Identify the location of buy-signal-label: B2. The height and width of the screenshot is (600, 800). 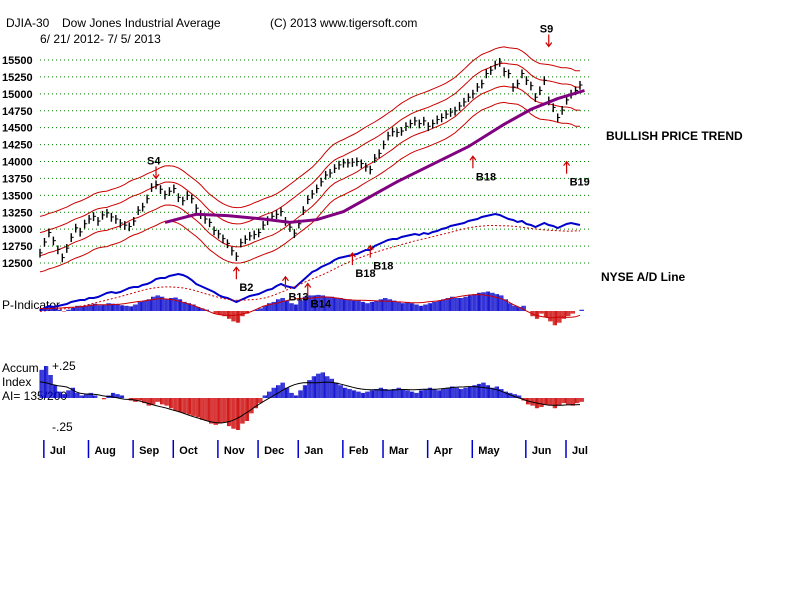
(246, 288).